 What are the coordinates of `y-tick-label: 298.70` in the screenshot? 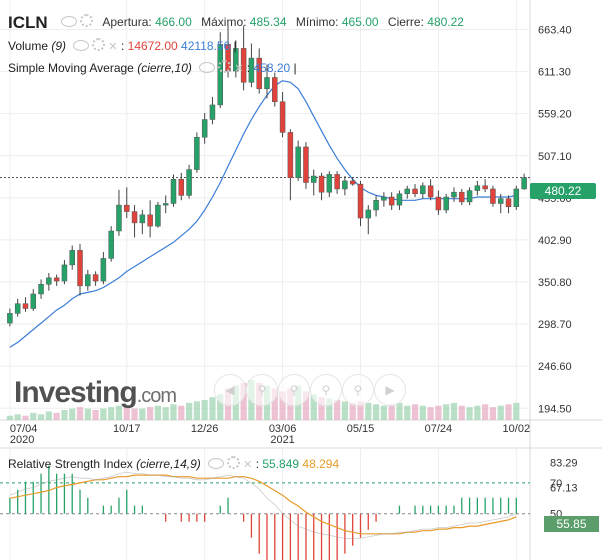 It's located at (555, 325).